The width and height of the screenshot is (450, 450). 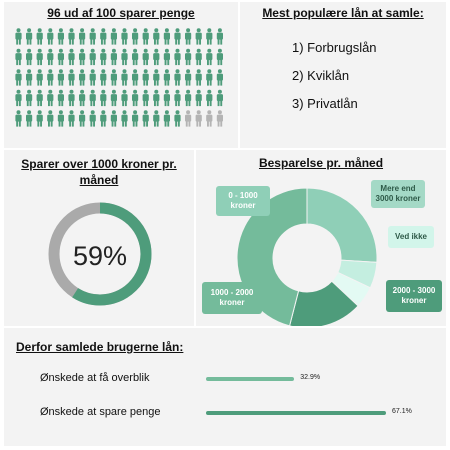 I want to click on list-item: 2) Kviklån, so click(x=321, y=75).